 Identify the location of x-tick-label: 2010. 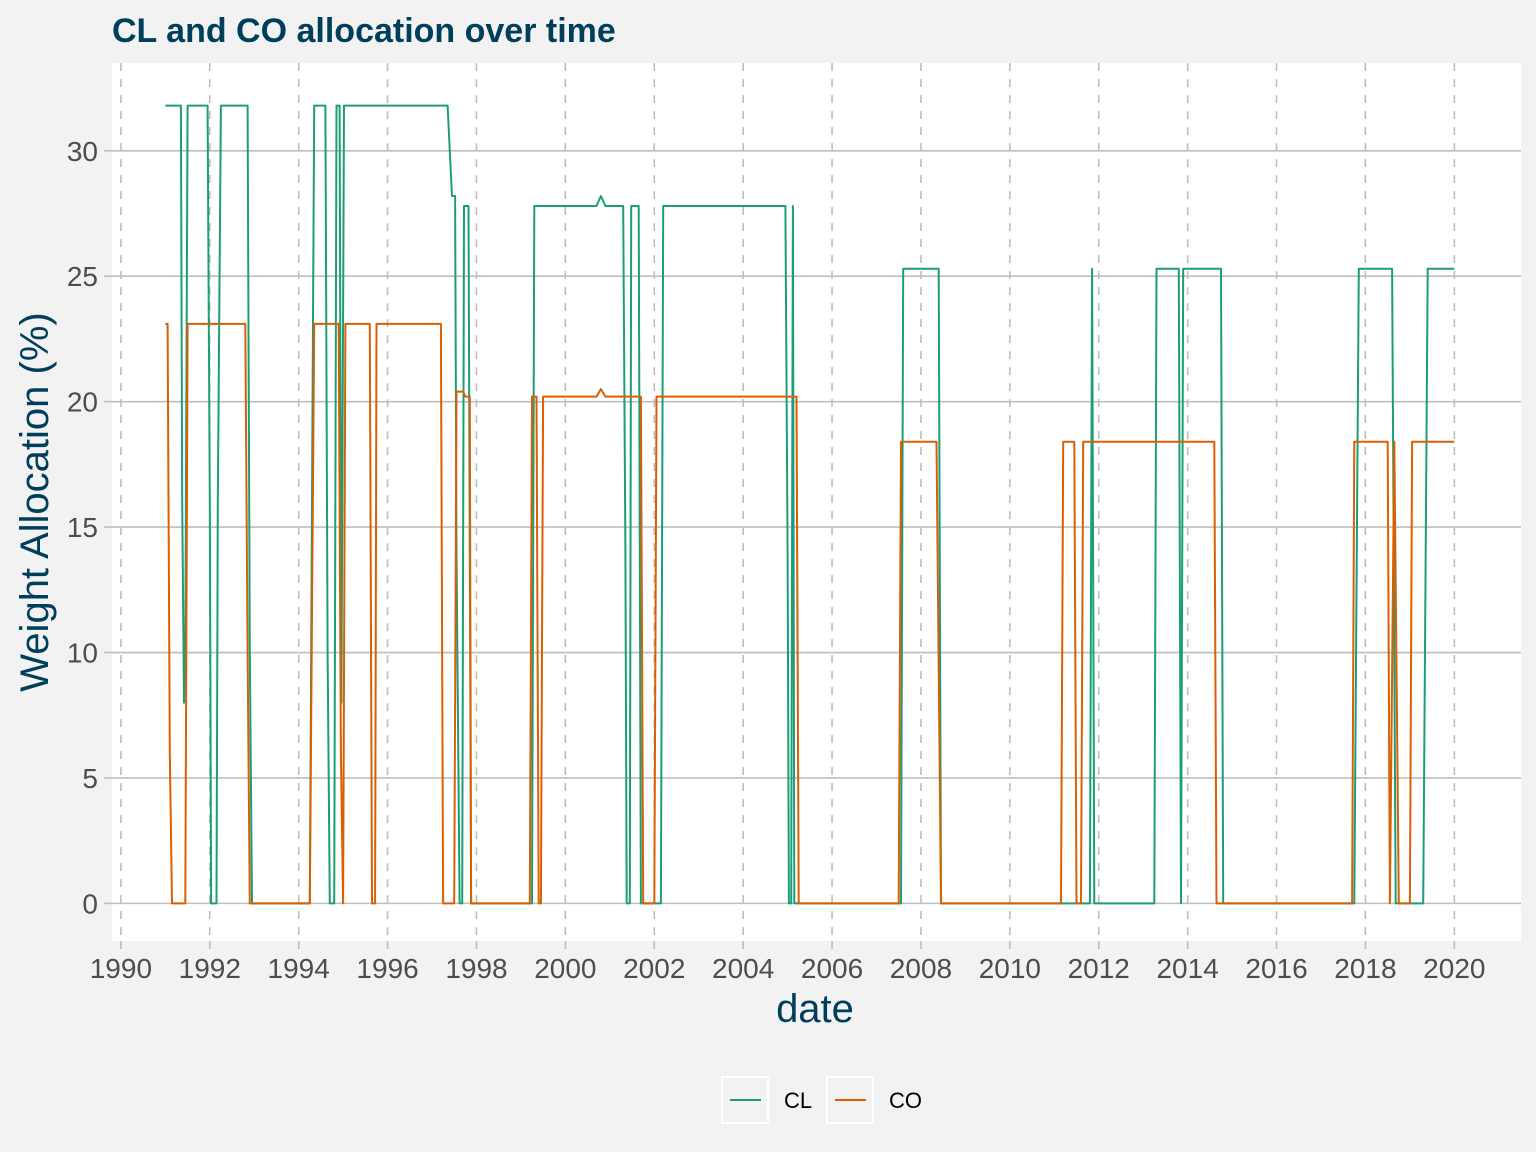
(1010, 968).